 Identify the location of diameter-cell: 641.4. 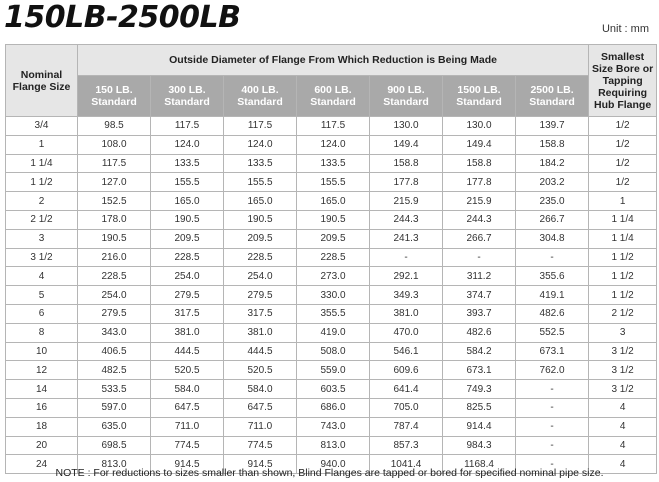
(406, 389).